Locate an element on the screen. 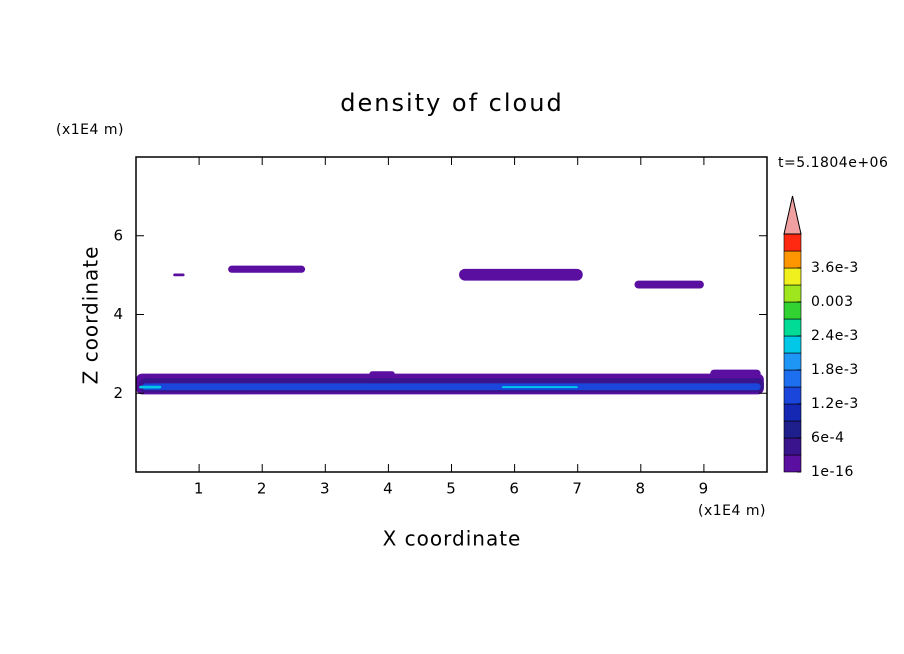 This screenshot has height=654, width=904. colorbar-tick-label: 1.2e-3 is located at coordinates (835, 404).